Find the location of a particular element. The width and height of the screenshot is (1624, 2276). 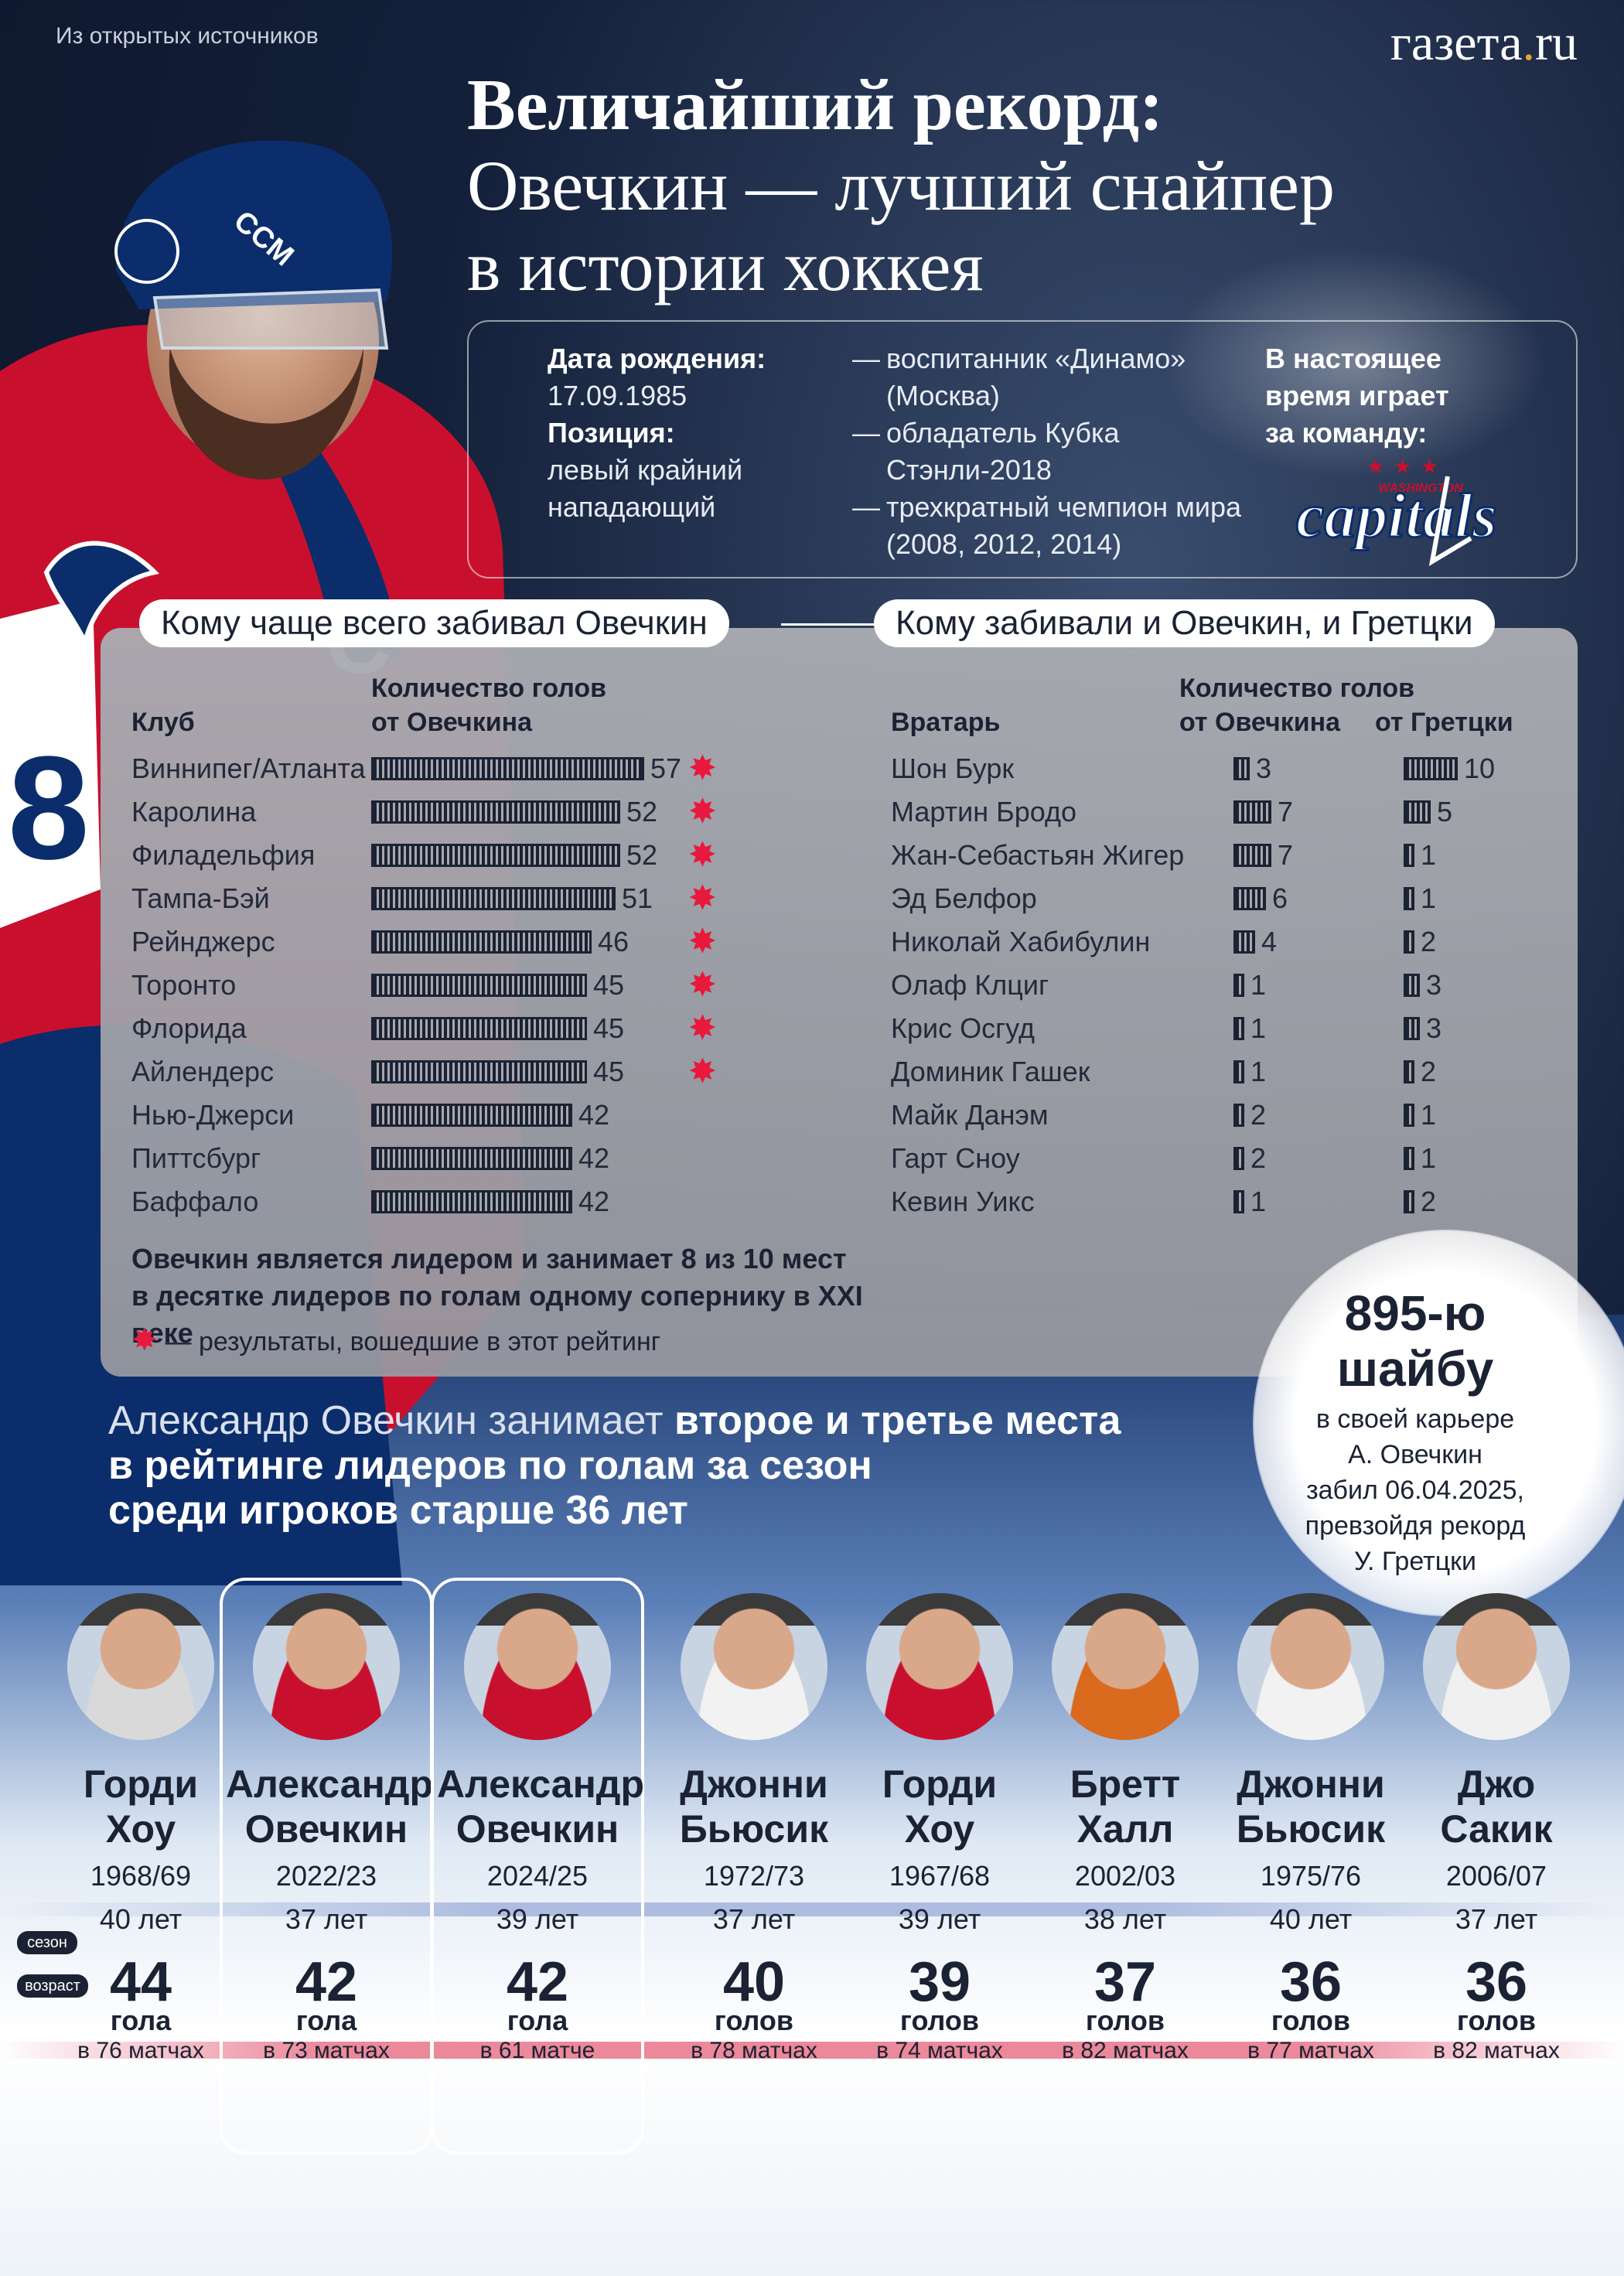

goals-value: 45 is located at coordinates (609, 985).